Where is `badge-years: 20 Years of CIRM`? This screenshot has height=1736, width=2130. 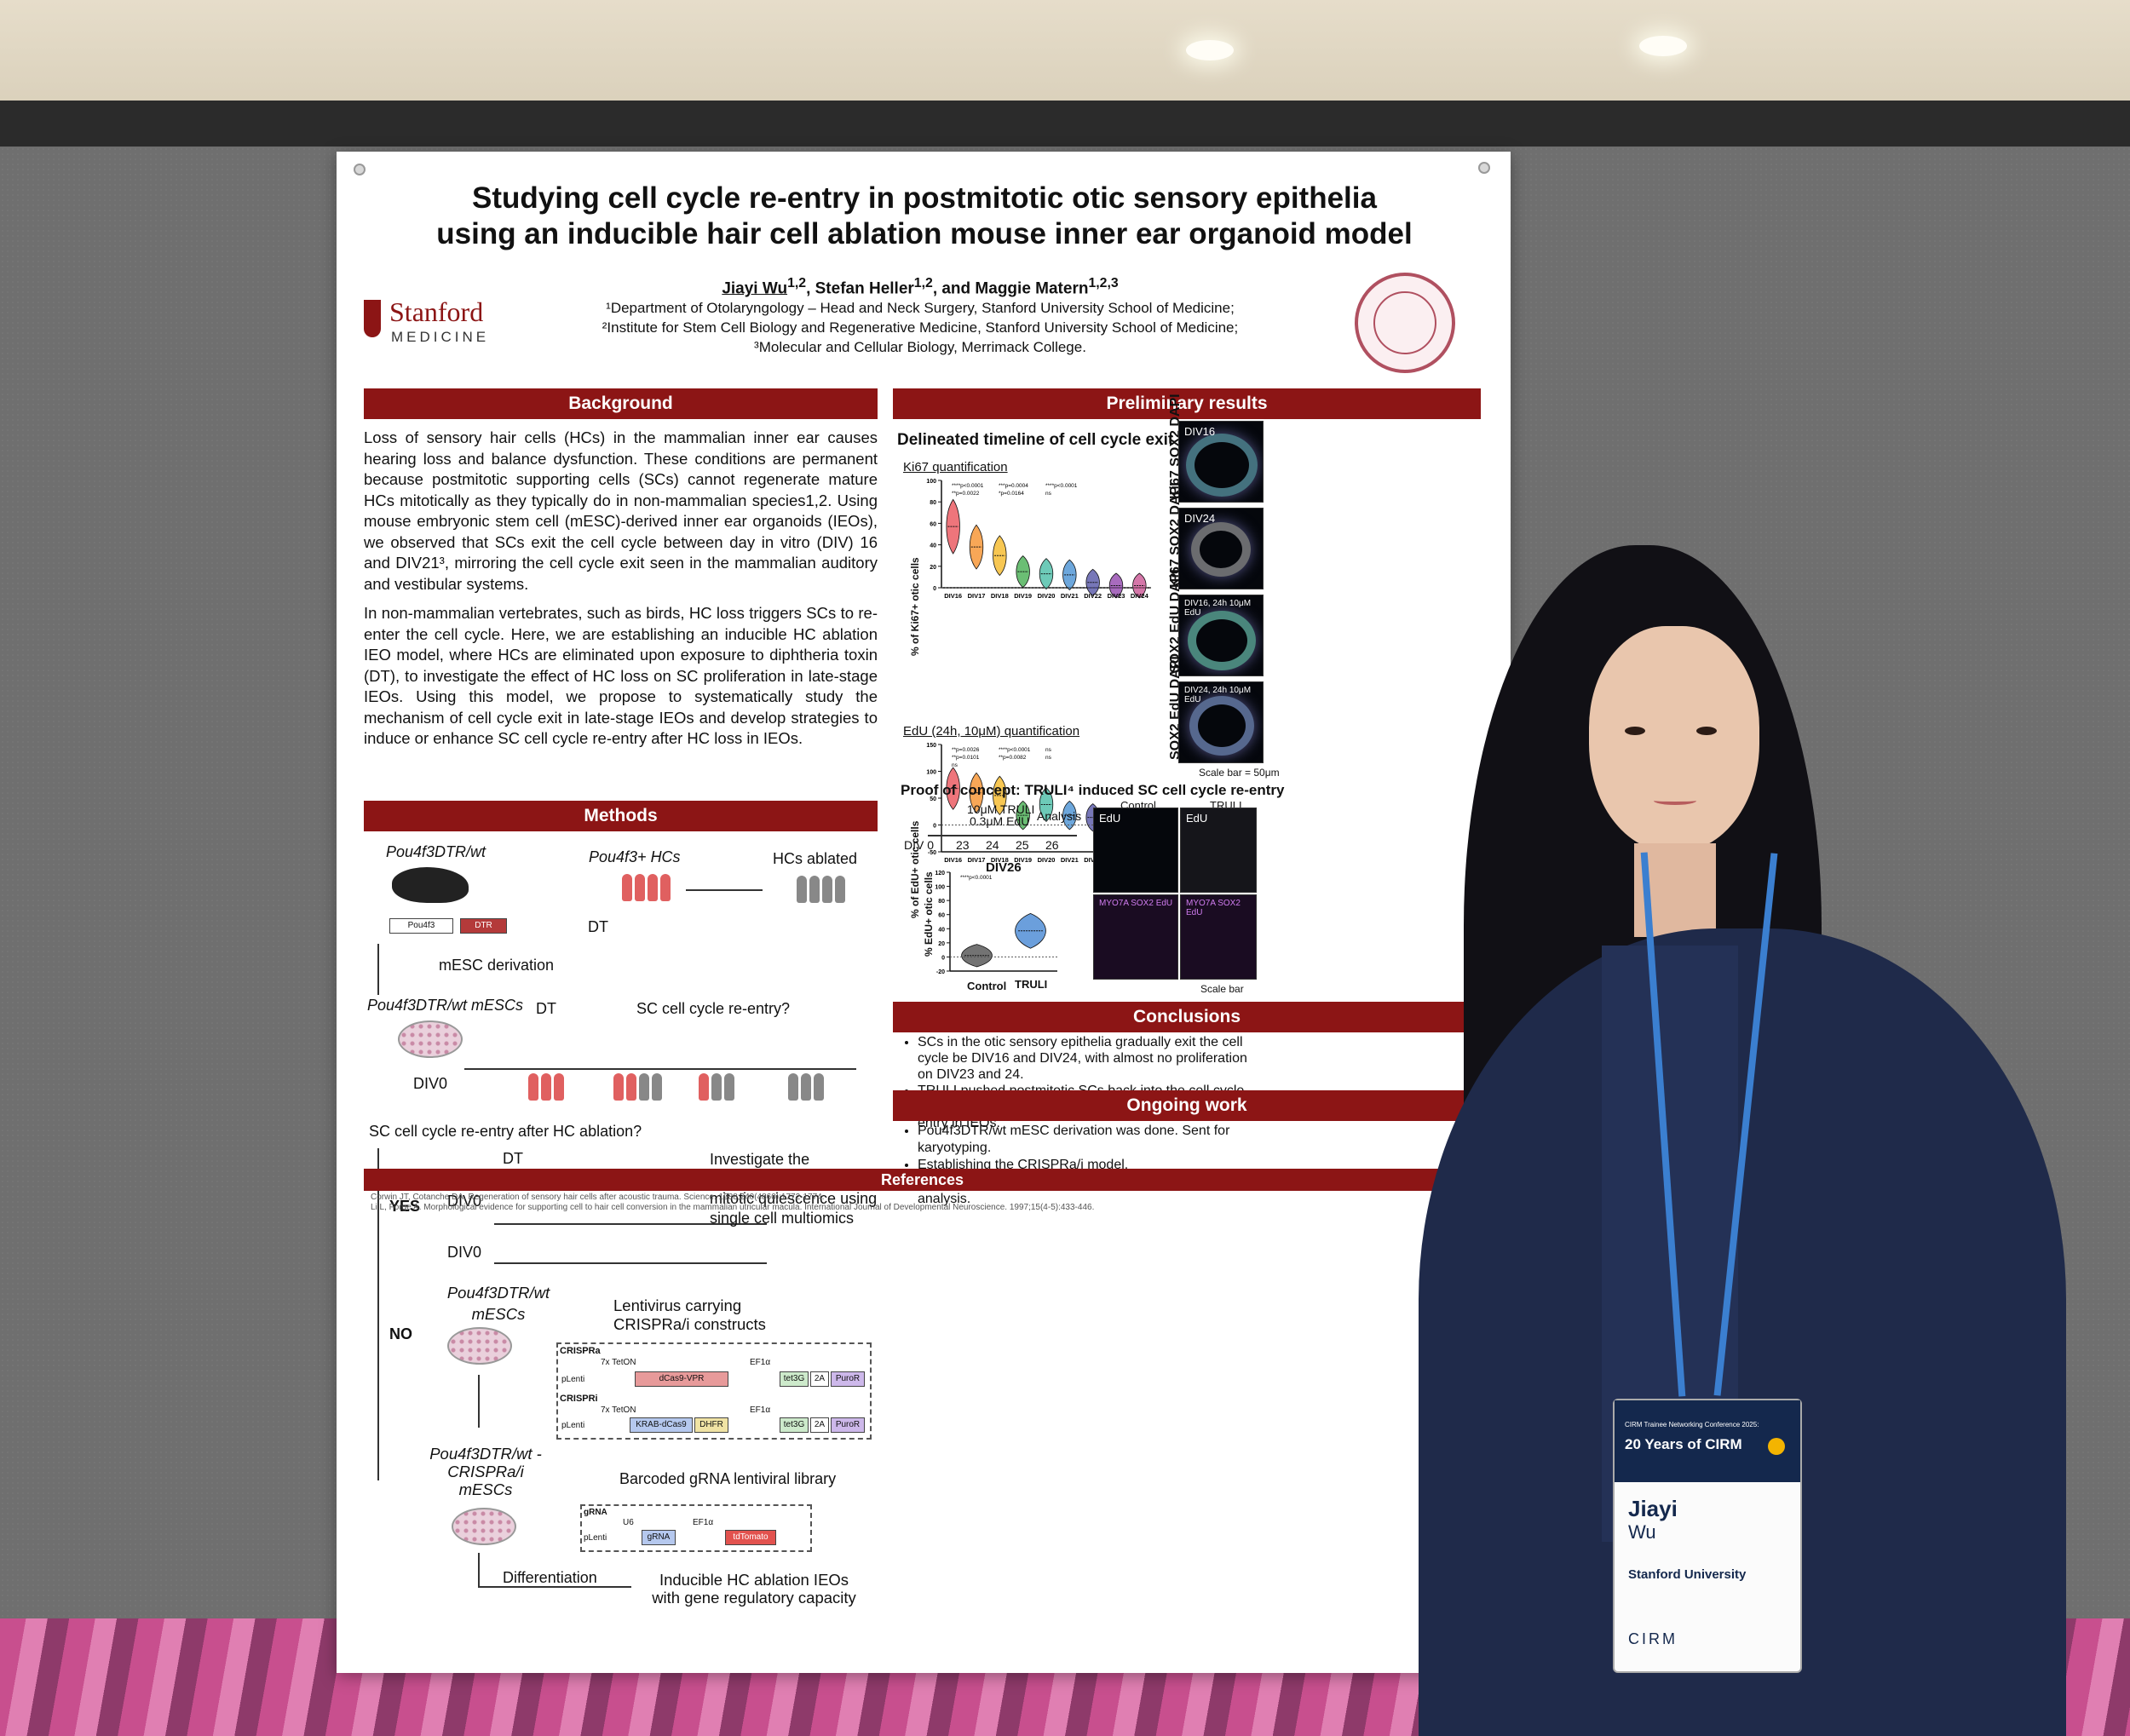
badge-years: 20 Years of CIRM is located at coordinates (1683, 1444).